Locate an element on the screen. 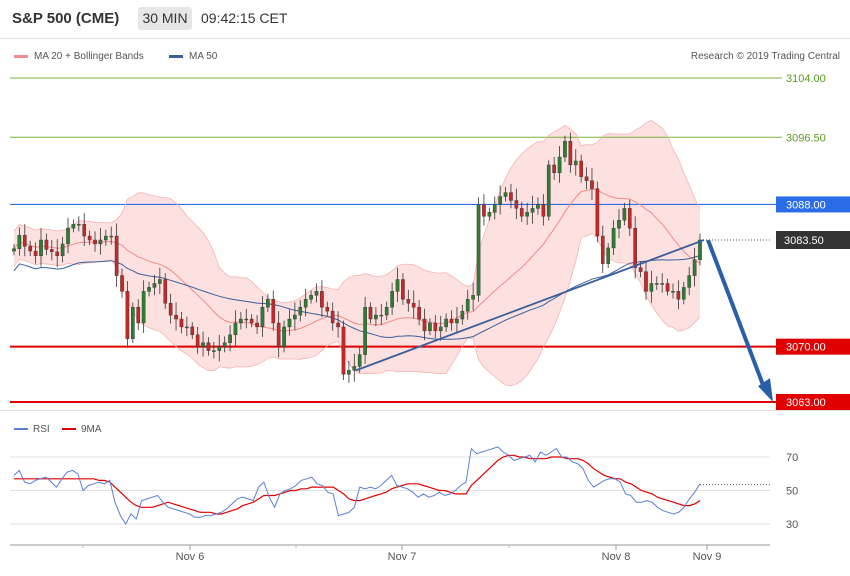 The image size is (850, 576). forecast-arrow-shaft is located at coordinates (736, 315).